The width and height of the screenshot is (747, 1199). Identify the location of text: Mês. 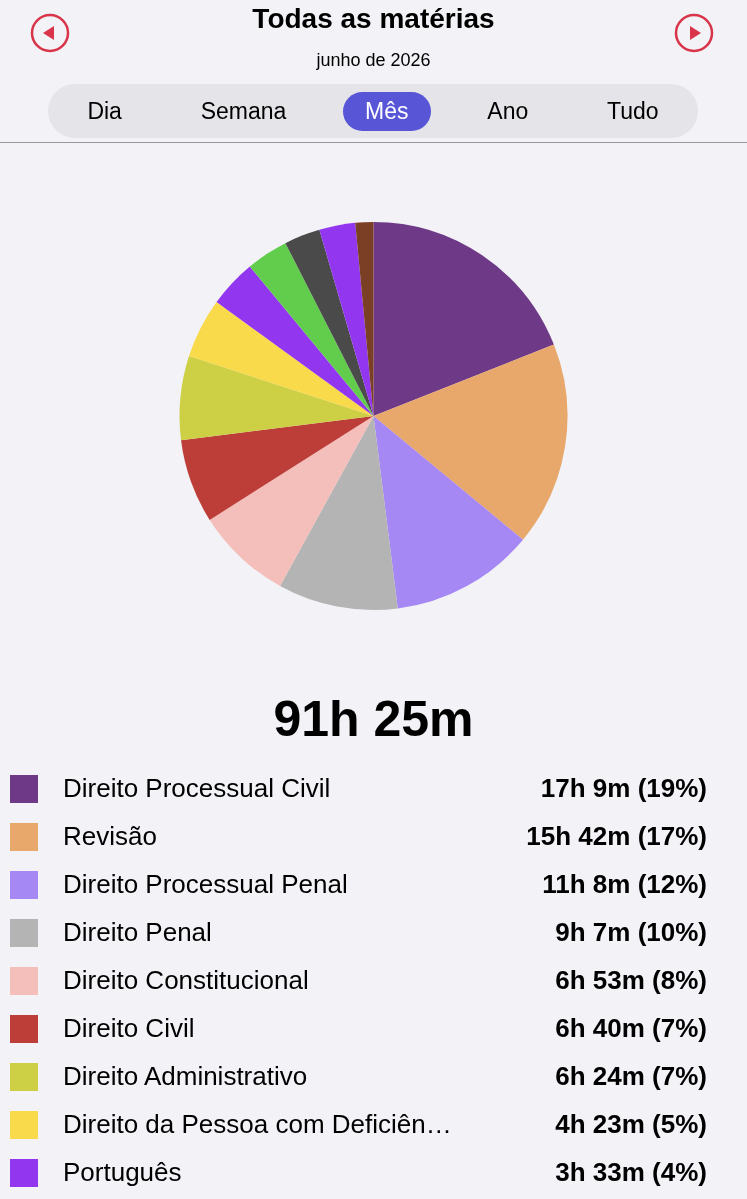
(387, 111).